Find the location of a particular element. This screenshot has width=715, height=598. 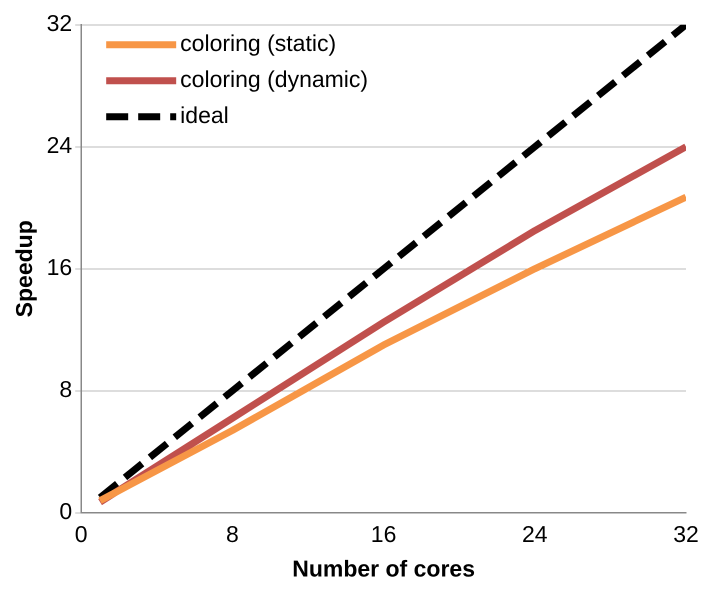

x-tick-label: 8 is located at coordinates (232, 533).